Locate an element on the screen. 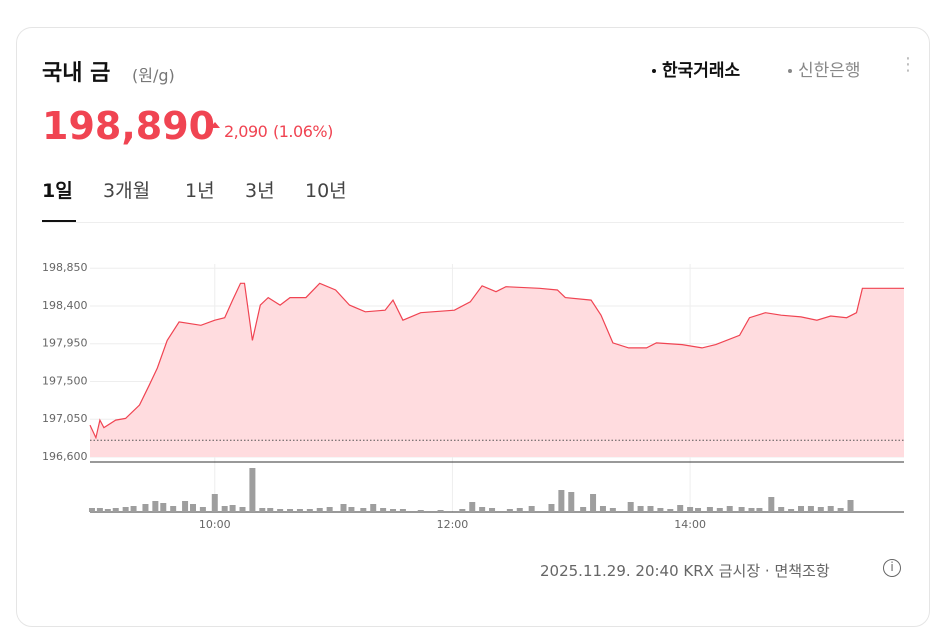 This screenshot has height=627, width=936. source-tab: 신한은행 is located at coordinates (824, 68).